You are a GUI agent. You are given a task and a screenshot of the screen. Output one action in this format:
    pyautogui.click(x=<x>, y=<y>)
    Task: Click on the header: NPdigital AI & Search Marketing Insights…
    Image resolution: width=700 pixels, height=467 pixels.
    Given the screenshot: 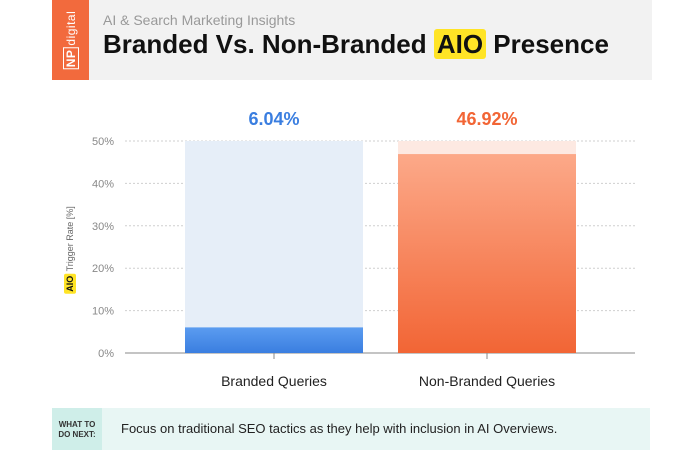 What is the action you would take?
    pyautogui.click(x=352, y=40)
    